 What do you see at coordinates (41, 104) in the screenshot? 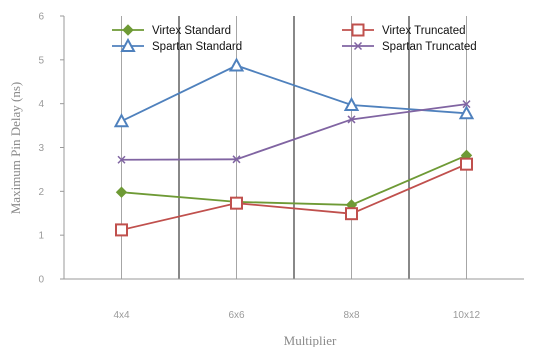
I see `y-tick-label: 4` at bounding box center [41, 104].